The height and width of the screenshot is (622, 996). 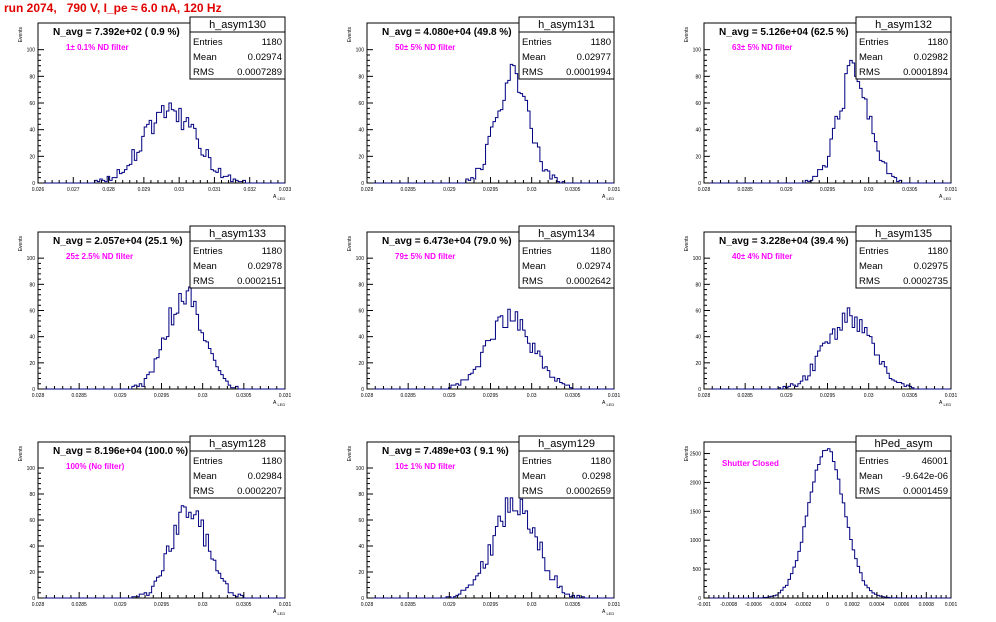 I want to click on stats-key: RMS, so click(x=203, y=281).